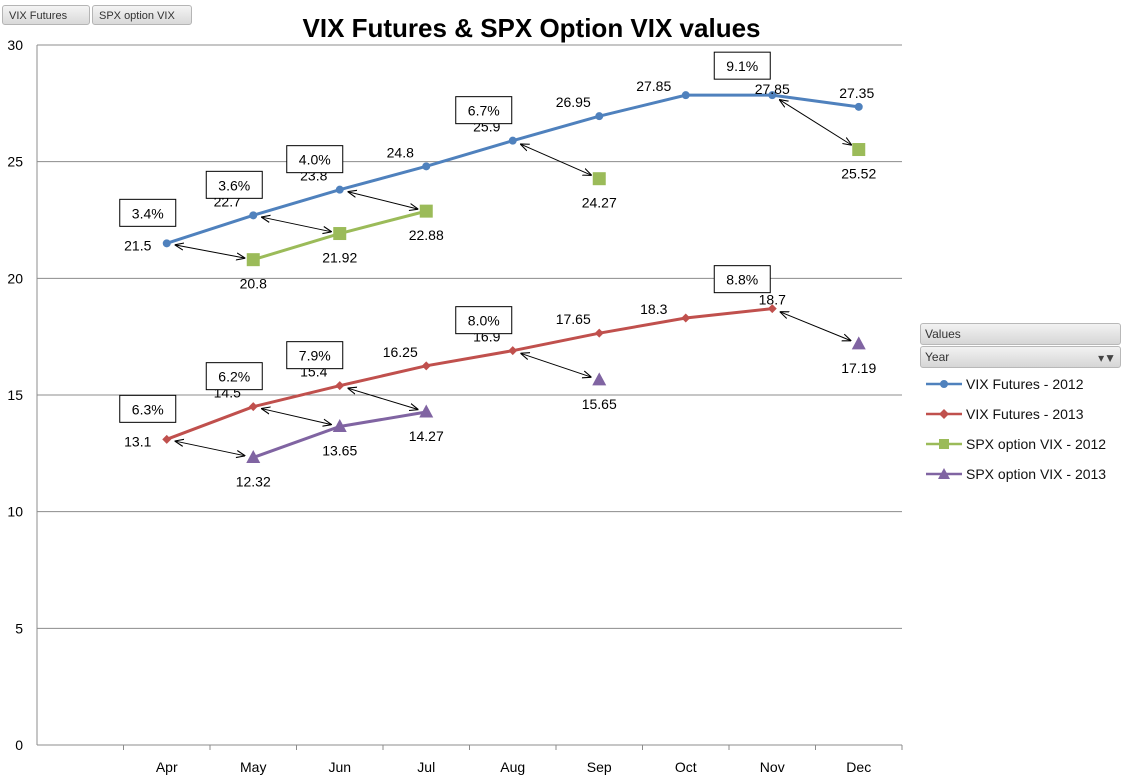 The height and width of the screenshot is (783, 1127). Describe the element at coordinates (686, 767) in the screenshot. I see `x-tick-label: Oct` at that location.